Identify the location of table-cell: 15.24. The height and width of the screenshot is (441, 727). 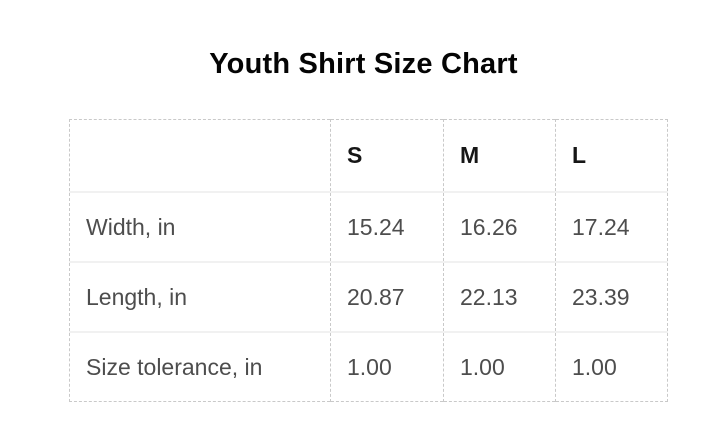
(387, 226).